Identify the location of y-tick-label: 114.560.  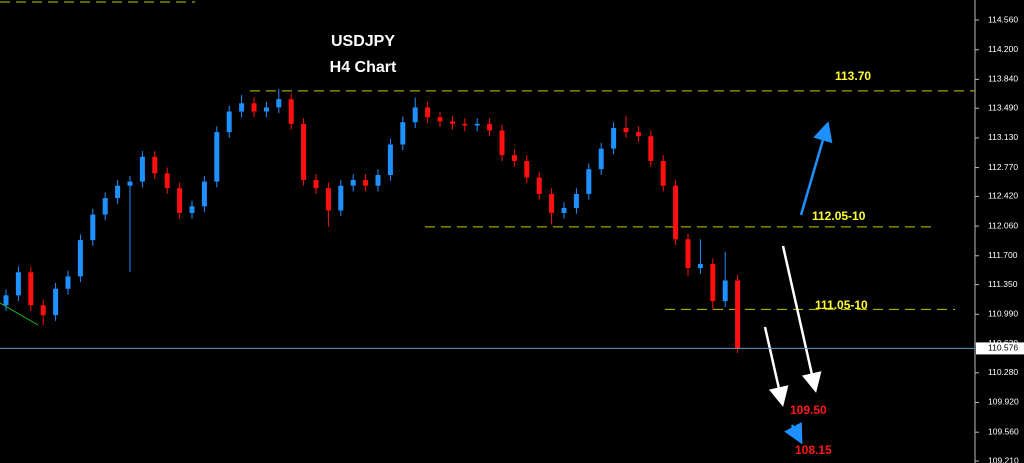
(1003, 19).